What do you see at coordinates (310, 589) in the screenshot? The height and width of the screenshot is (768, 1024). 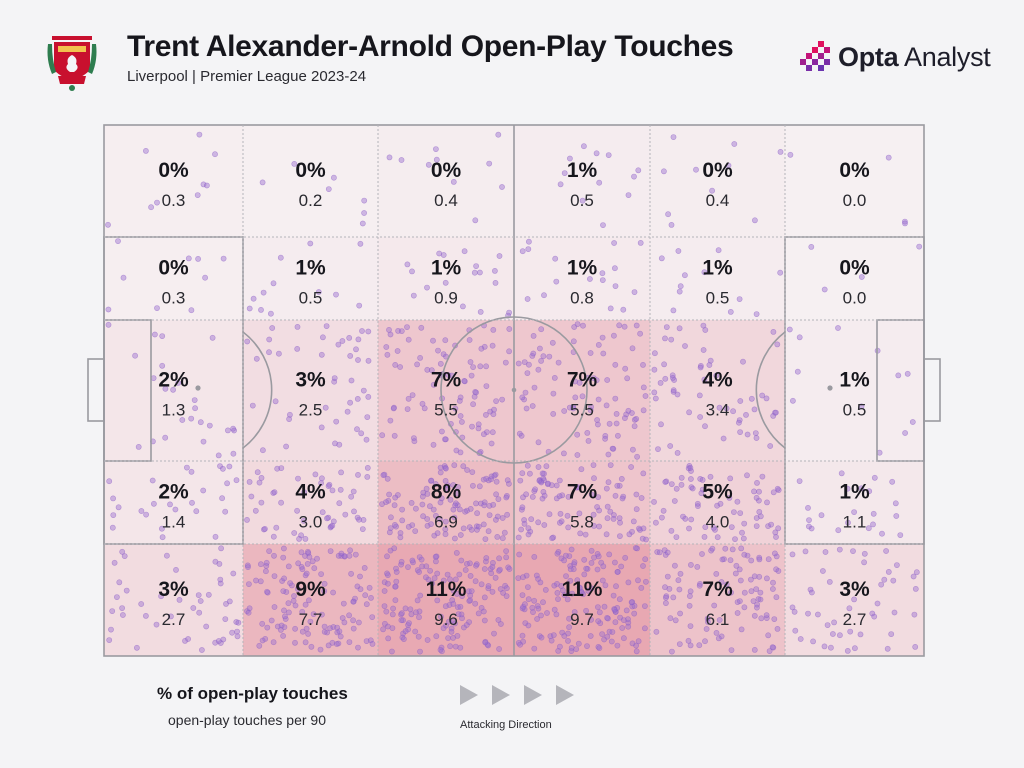 I see `zone-percent-label: 9%` at bounding box center [310, 589].